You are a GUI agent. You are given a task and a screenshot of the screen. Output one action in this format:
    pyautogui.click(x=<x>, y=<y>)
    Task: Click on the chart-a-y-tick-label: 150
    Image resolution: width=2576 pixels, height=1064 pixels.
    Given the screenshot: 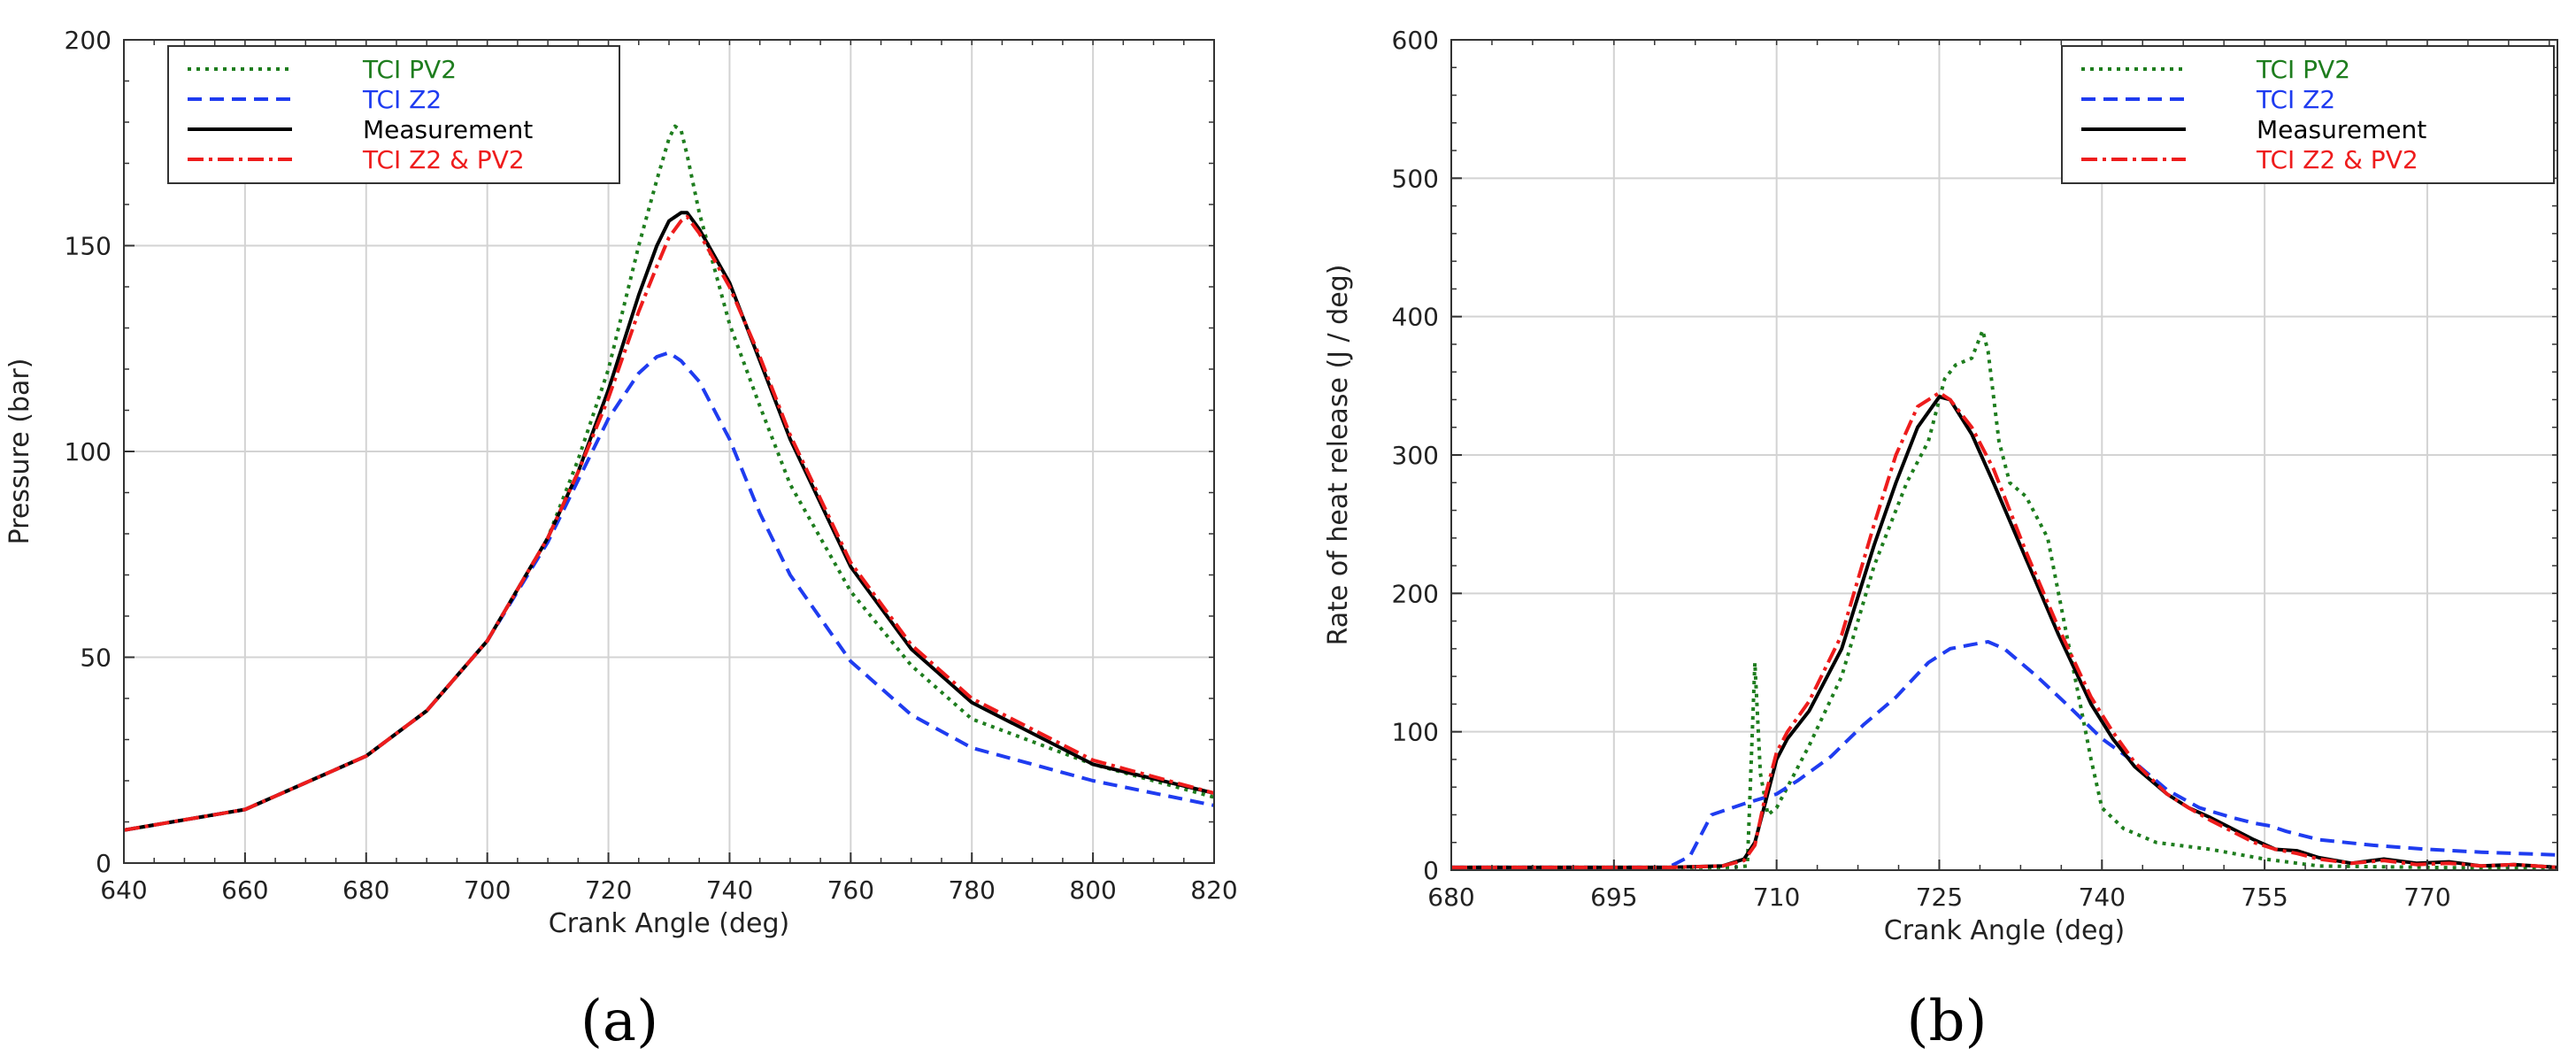 What is the action you would take?
    pyautogui.click(x=88, y=247)
    